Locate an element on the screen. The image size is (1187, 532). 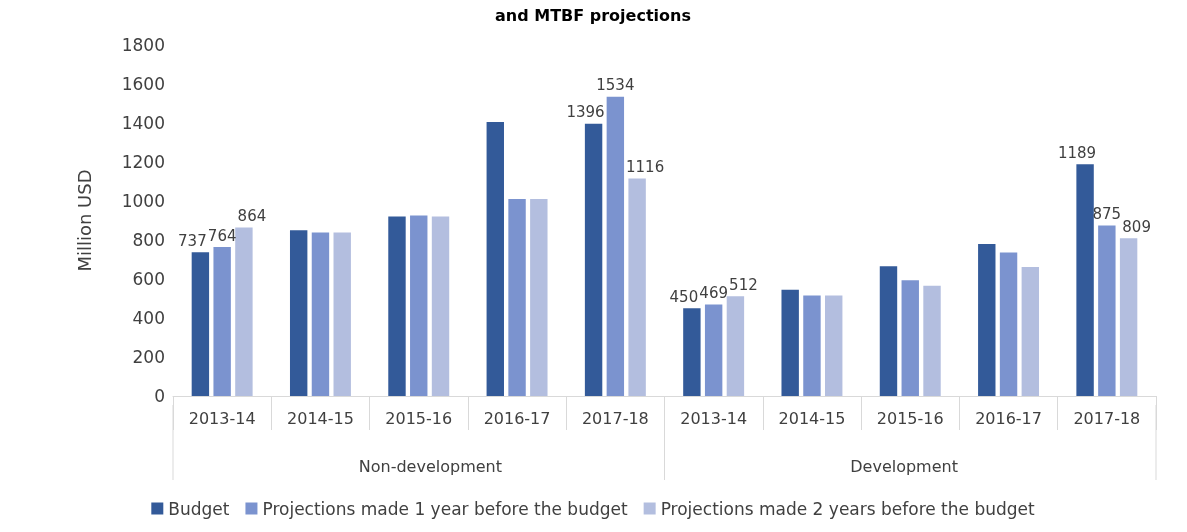
text: Development is located at coordinates (904, 466).